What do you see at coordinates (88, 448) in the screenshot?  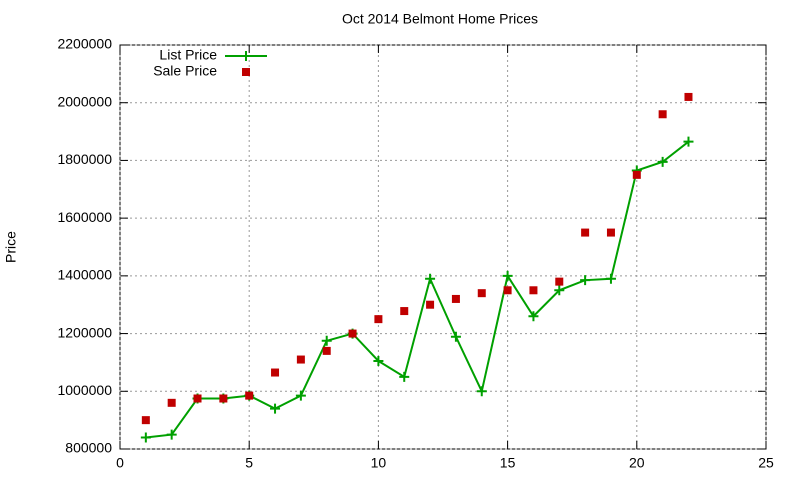 I see `y-tick-label: 800000` at bounding box center [88, 448].